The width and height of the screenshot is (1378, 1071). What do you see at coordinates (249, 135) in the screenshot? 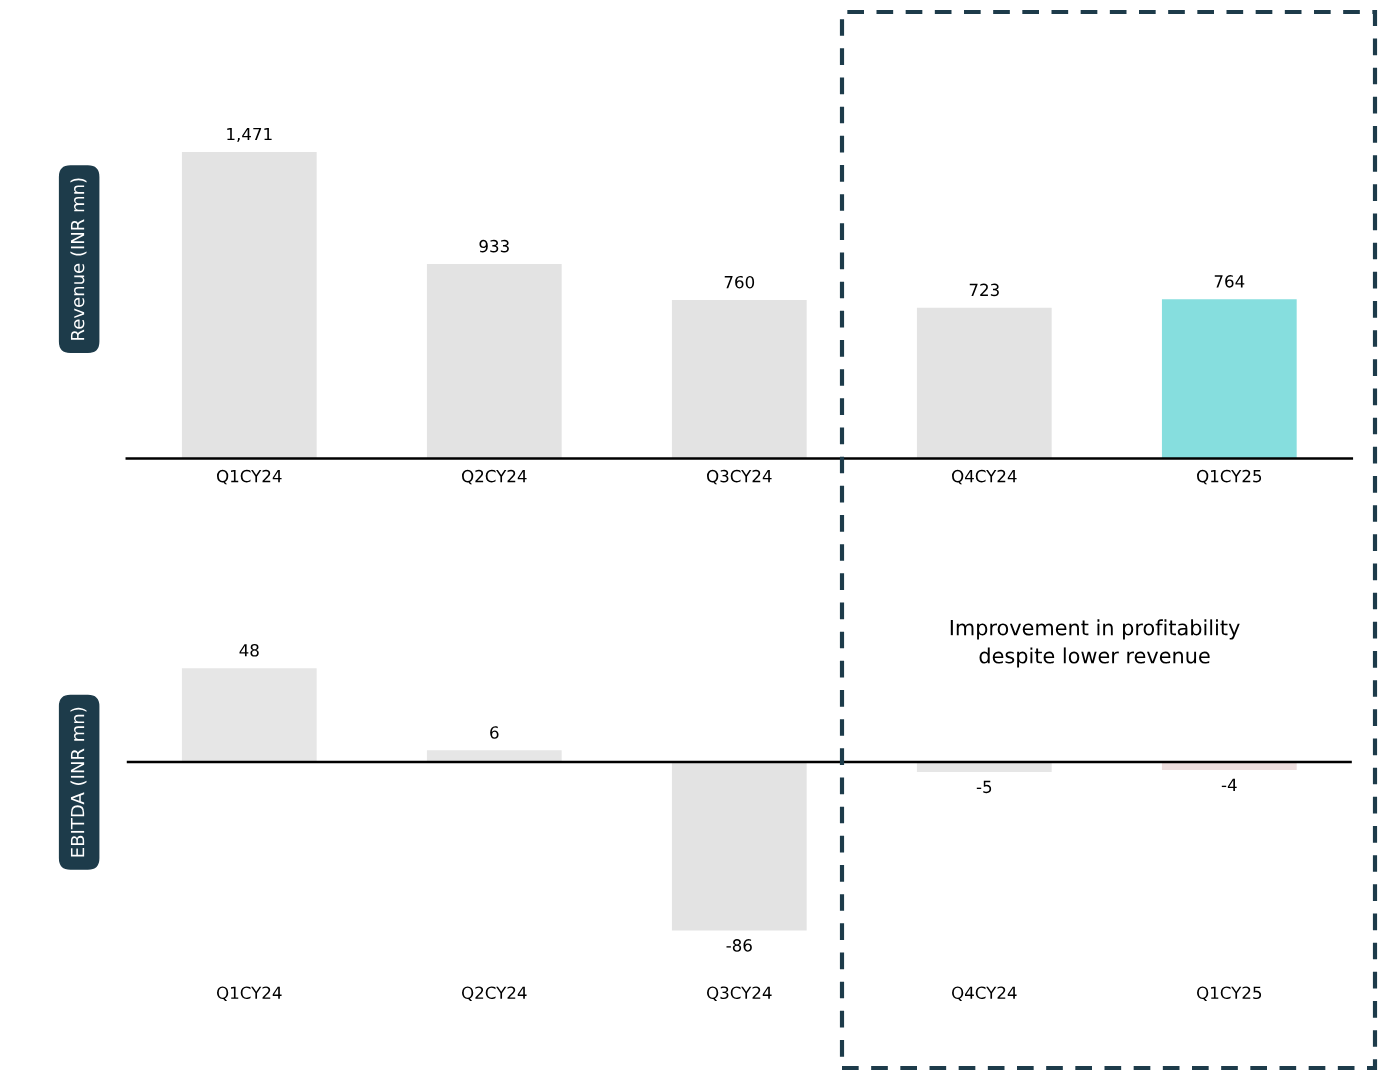
I see `data-label: 1,471` at bounding box center [249, 135].